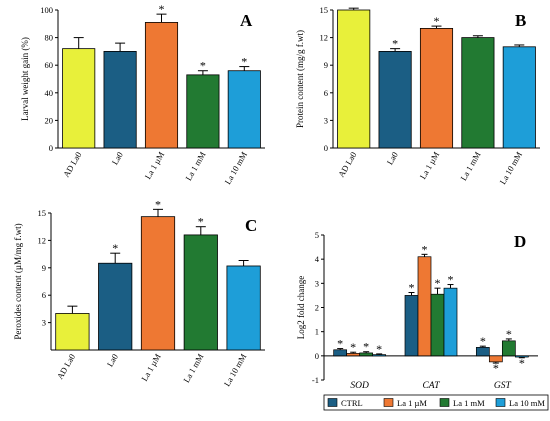 Image resolution: width=550 pixels, height=421 pixels. What do you see at coordinates (469, 403) in the screenshot?
I see `legend-label: La 1 mM` at bounding box center [469, 403].